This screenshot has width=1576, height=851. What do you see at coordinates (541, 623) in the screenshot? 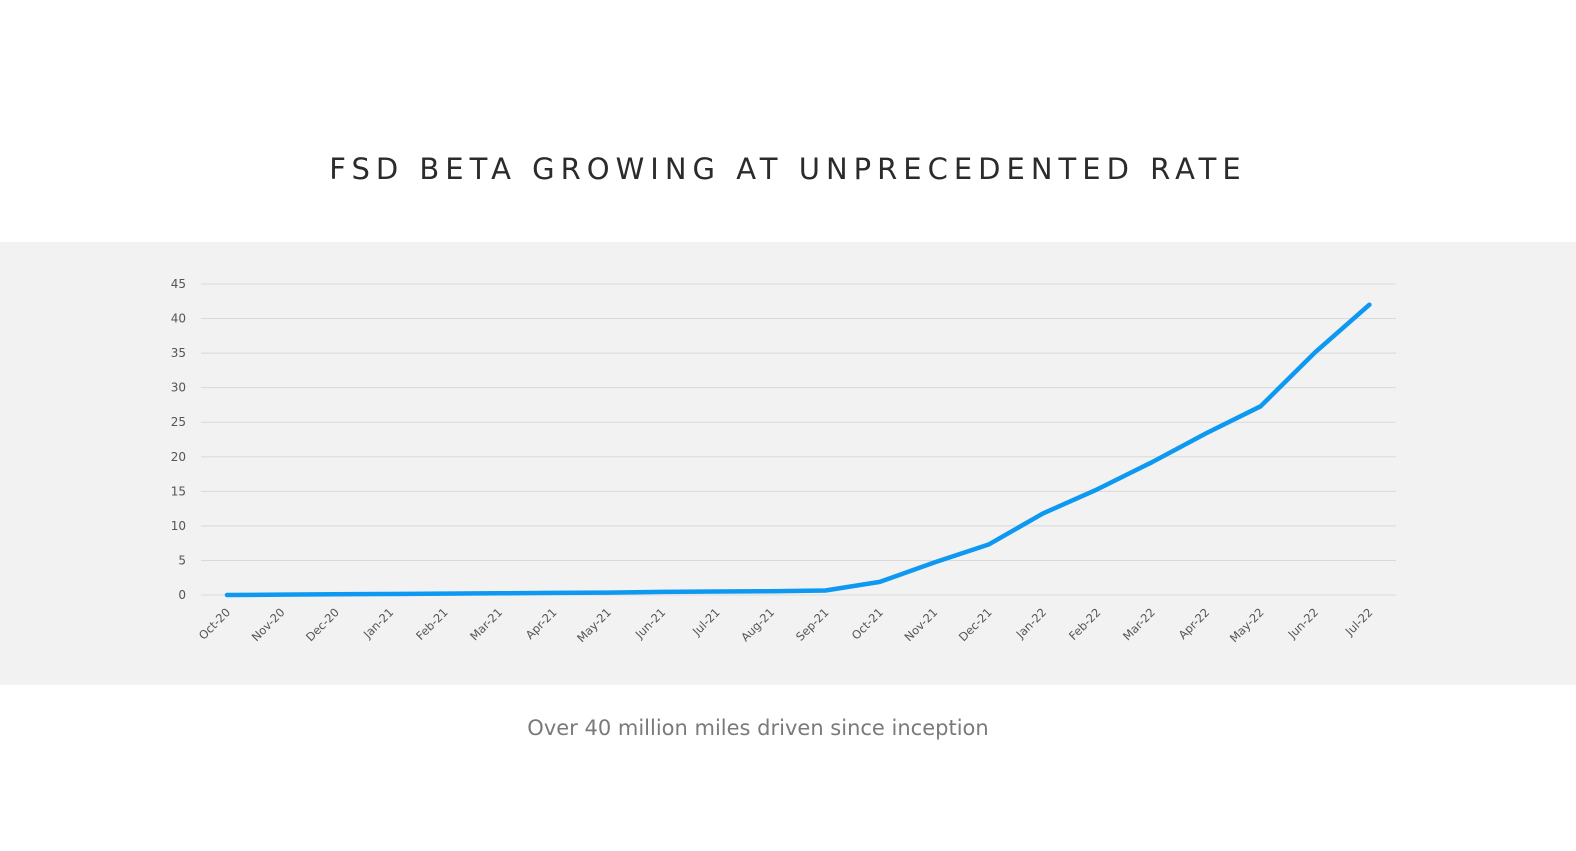
I see `x-tick-label: Apr-21` at bounding box center [541, 623].